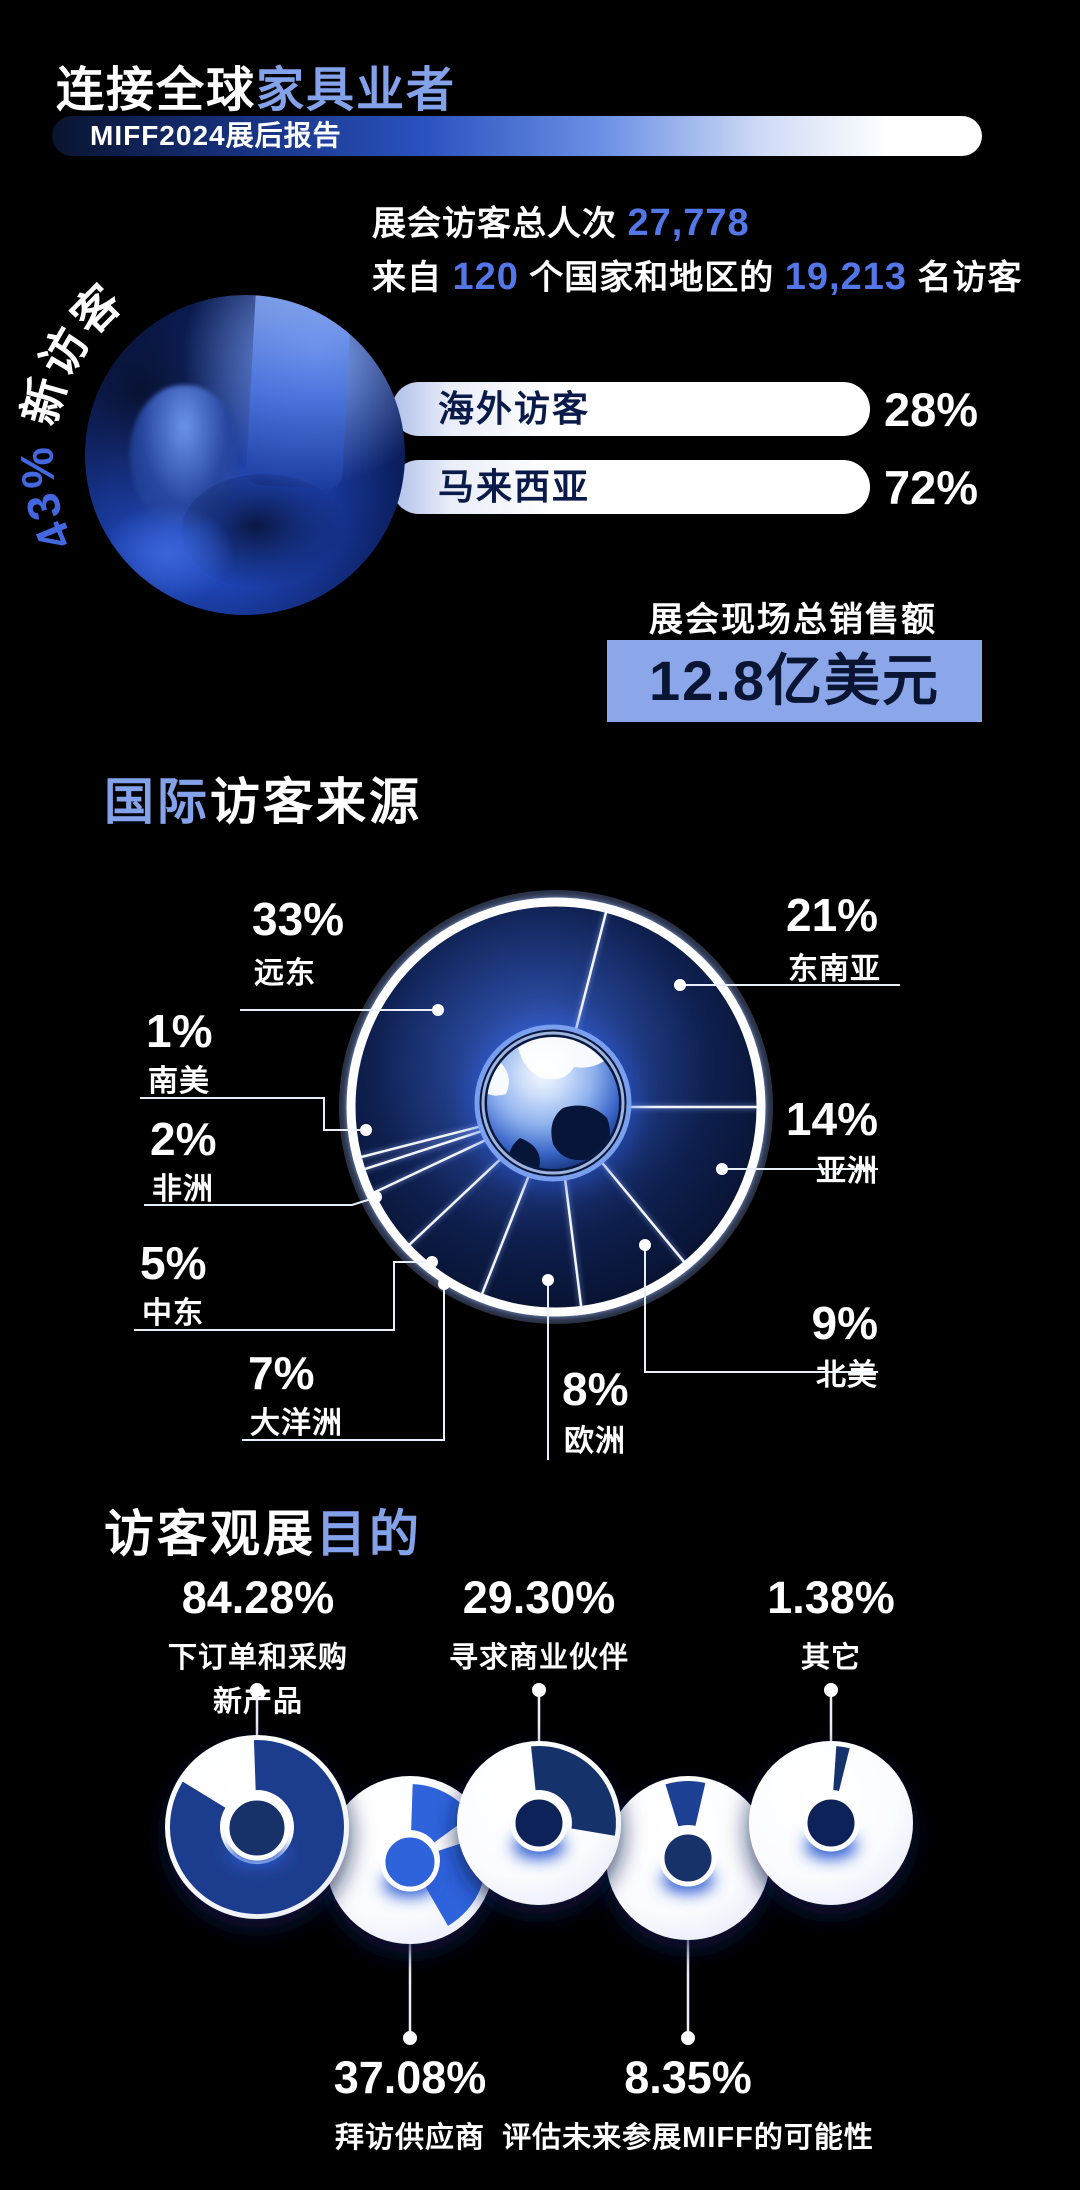  I want to click on pie-label-sea-pct: 21%, so click(832, 915).